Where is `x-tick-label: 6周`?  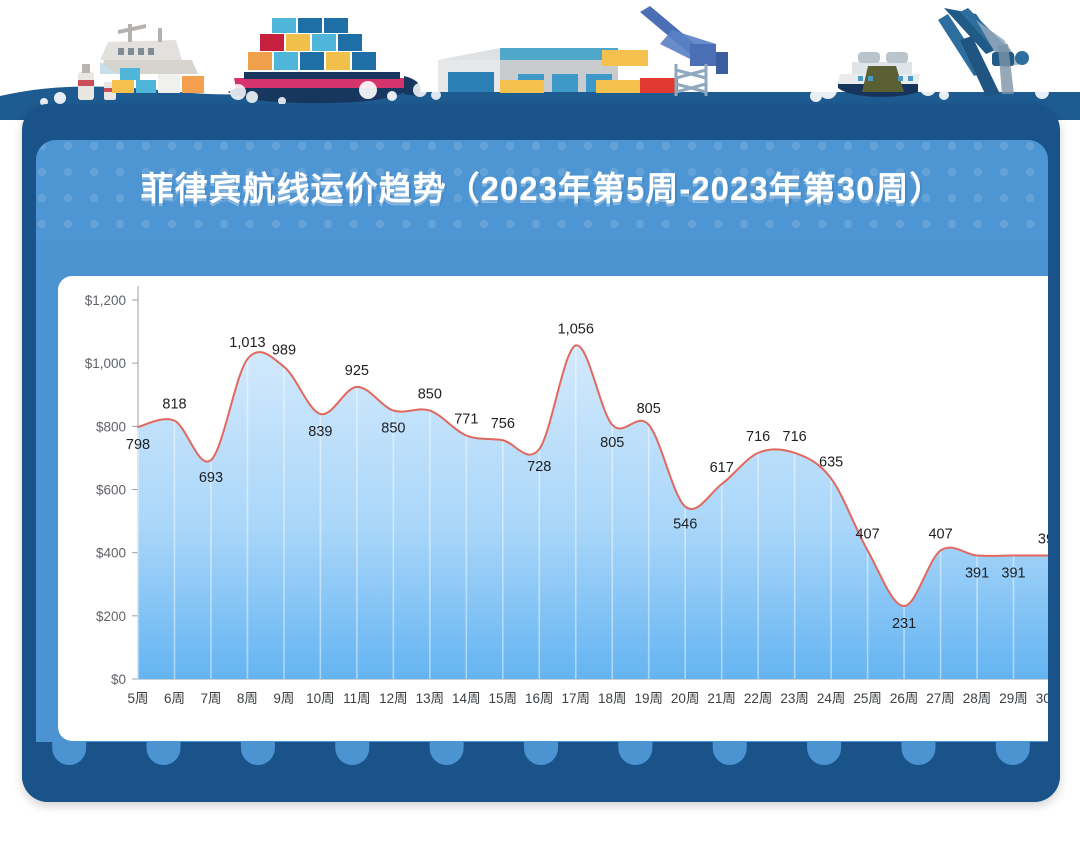
x-tick-label: 6周 is located at coordinates (174, 698).